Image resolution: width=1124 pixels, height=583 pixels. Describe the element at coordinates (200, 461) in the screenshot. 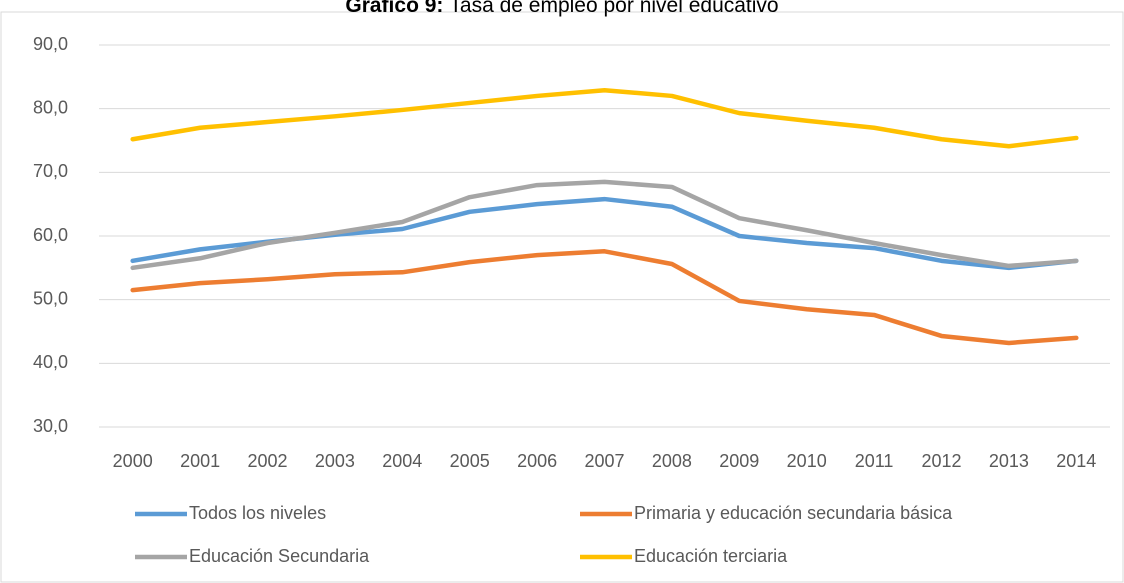

I see `x-tick-label: 2001` at that location.